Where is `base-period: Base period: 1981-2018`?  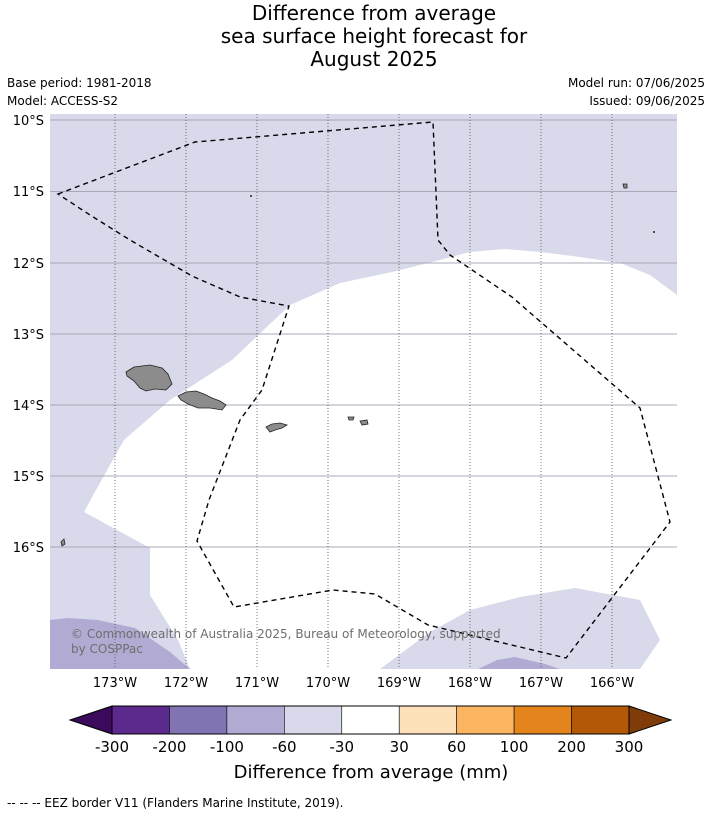 base-period: Base period: 1981-2018 is located at coordinates (79, 83).